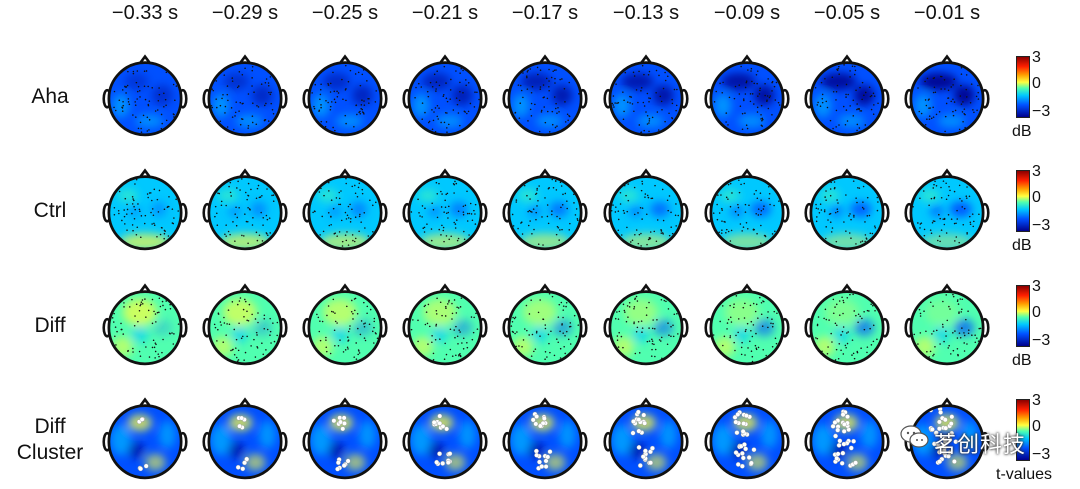 The image size is (1080, 489). I want to click on topomap-r1-c2, so click(345, 209).